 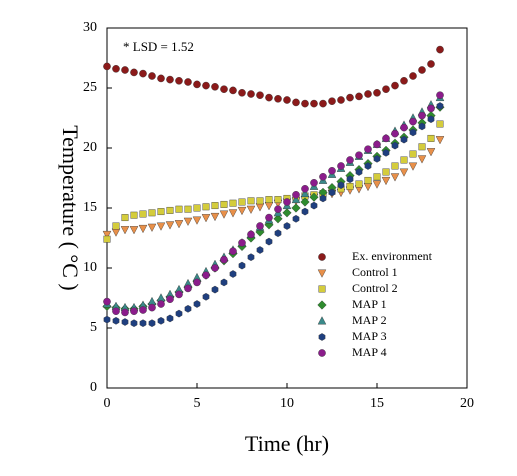 What do you see at coordinates (369, 304) in the screenshot?
I see `legend-label: MAP 1` at bounding box center [369, 304].